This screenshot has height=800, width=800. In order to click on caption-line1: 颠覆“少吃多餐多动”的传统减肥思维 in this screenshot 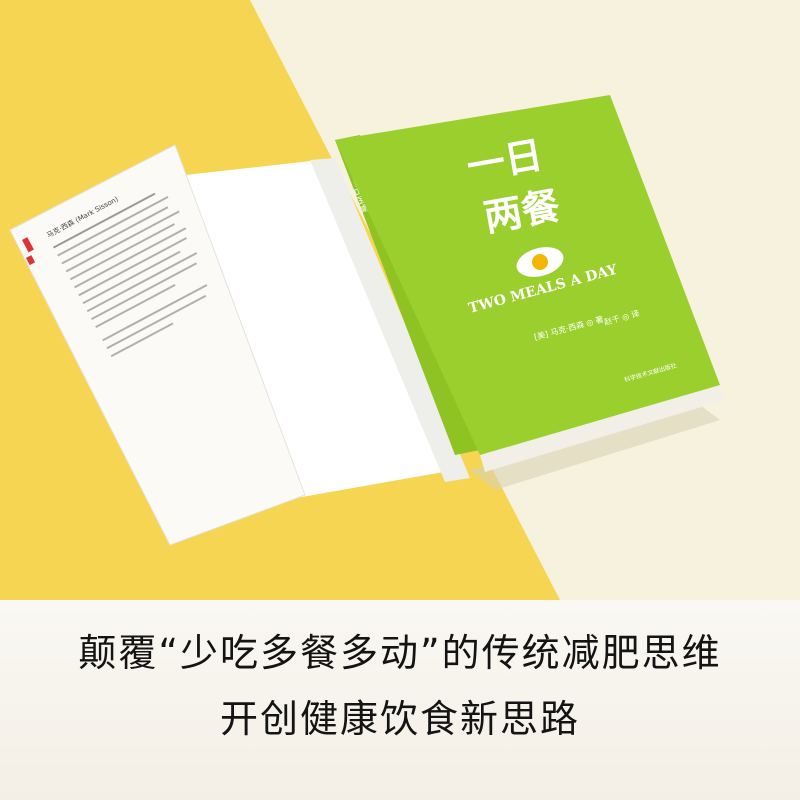, I will do `click(400, 649)`.